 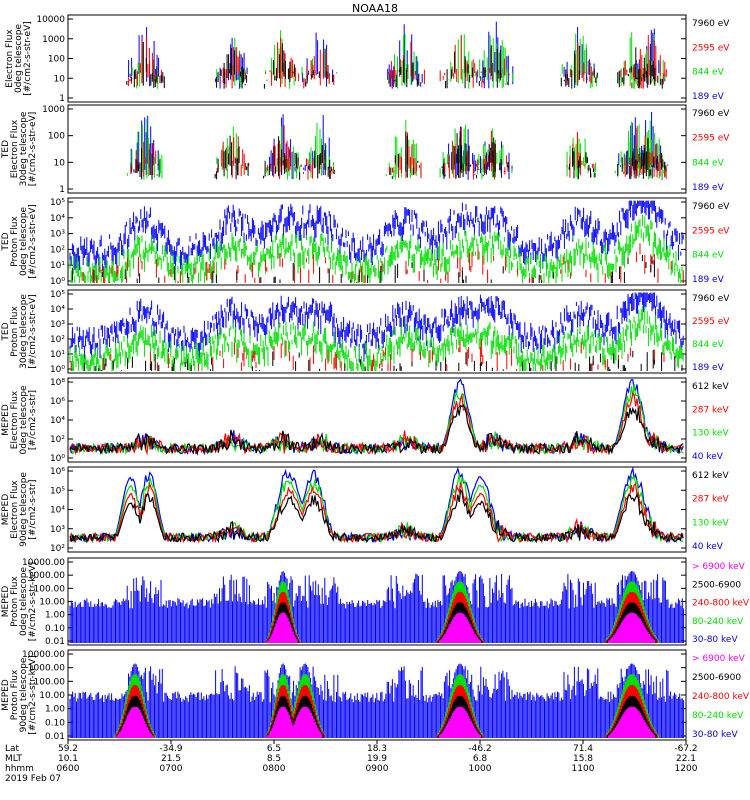 What do you see at coordinates (57, 383) in the screenshot?
I see `y-tick-label: 10⁸` at bounding box center [57, 383].